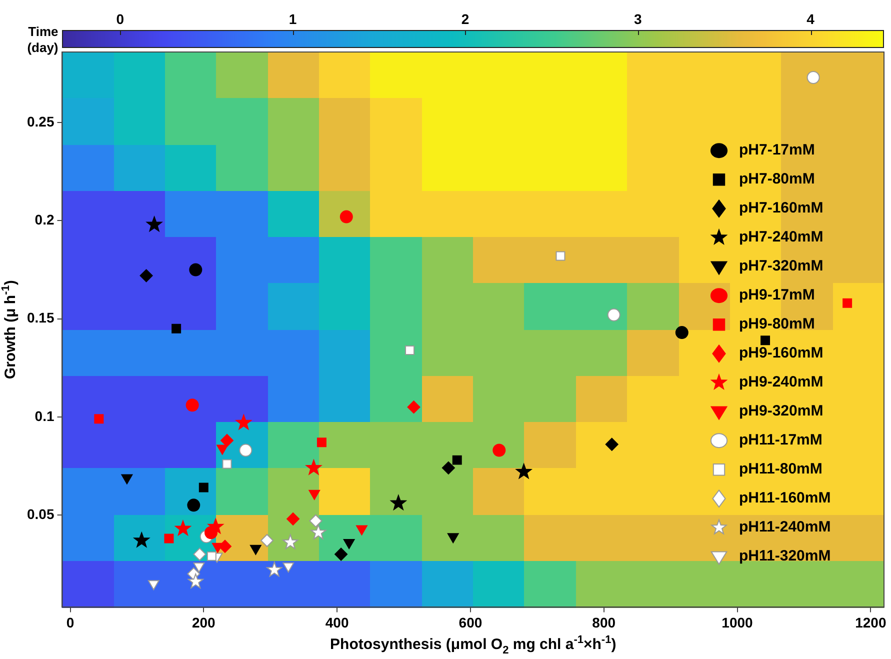 Image resolution: width=891 pixels, height=659 pixels. I want to click on x-tick-label: 600, so click(470, 622).